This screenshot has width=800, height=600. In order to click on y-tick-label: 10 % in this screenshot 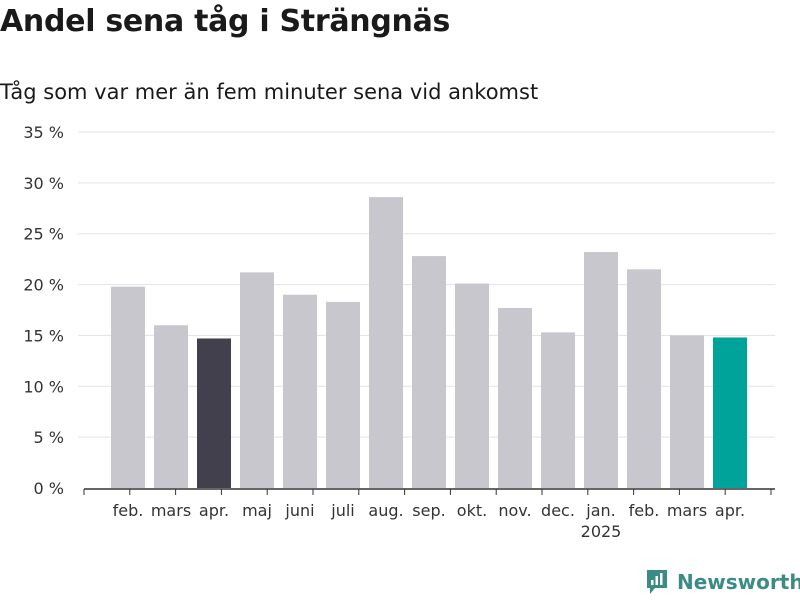, I will do `click(43, 386)`.